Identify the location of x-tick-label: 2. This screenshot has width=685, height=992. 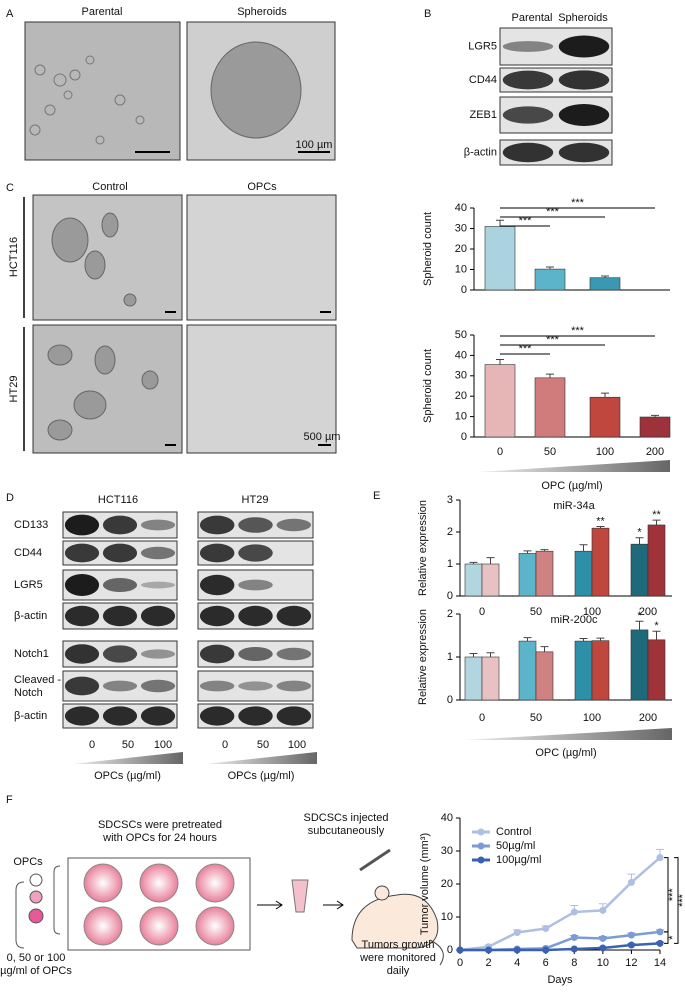
(489, 963).